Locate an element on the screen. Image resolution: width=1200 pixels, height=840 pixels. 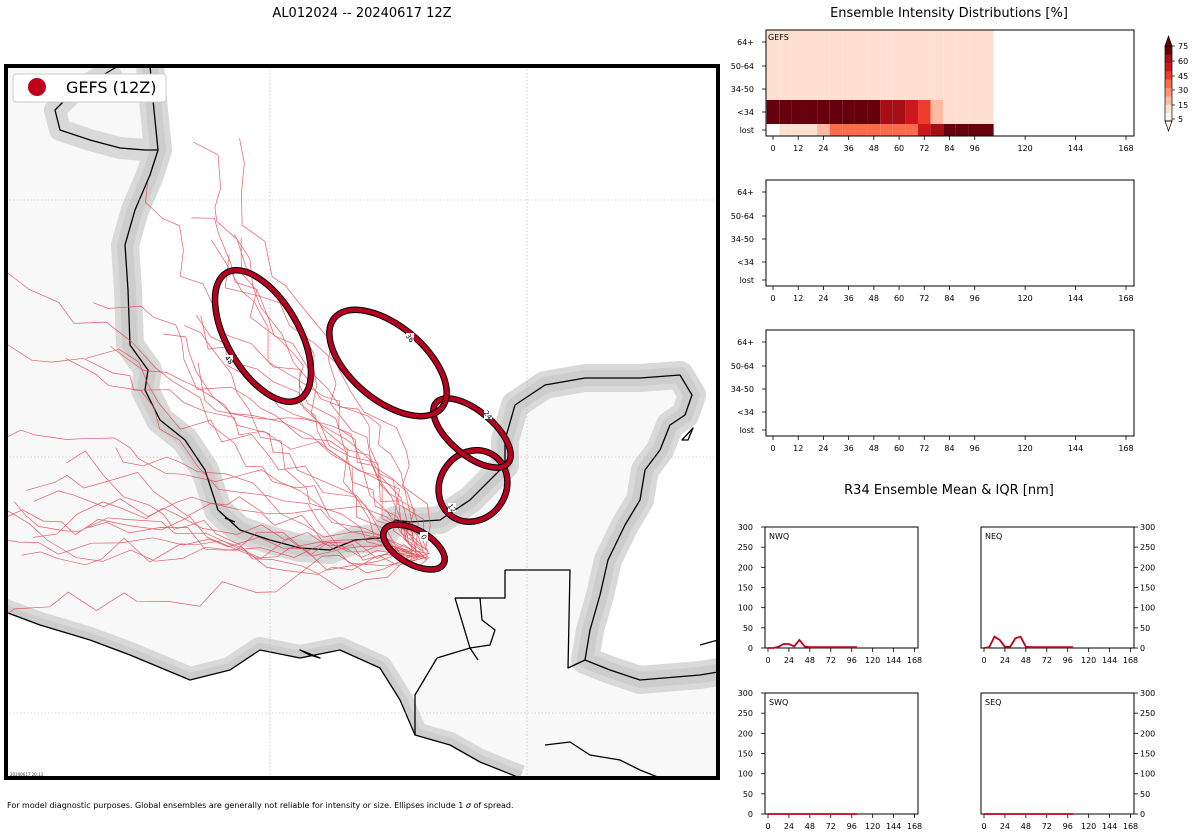
x-tick-label: 12 is located at coordinates (798, 148).